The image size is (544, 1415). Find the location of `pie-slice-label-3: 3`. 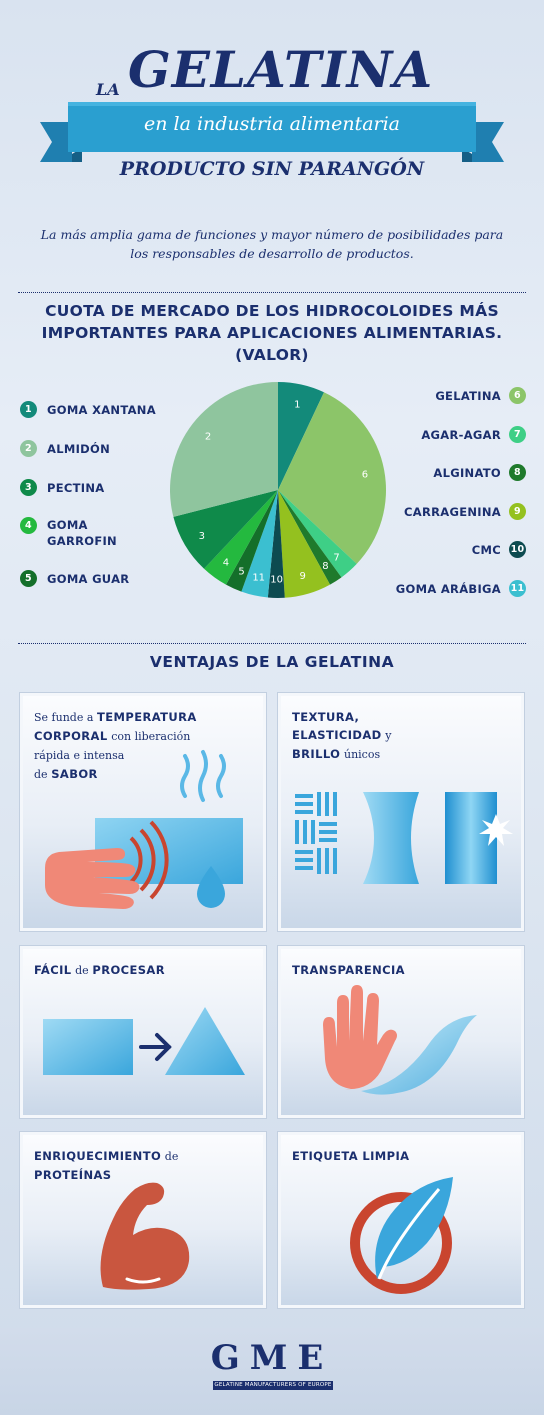

pie-slice-label-3: 3 is located at coordinates (202, 536).